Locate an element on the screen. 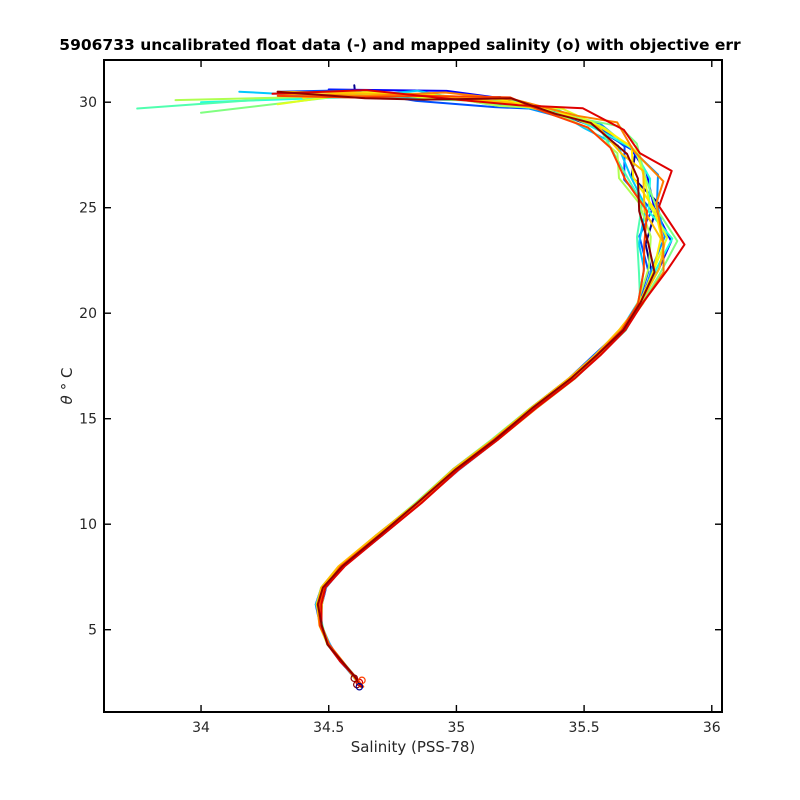 This screenshot has height=800, width=800. y-tick-label: 5 is located at coordinates (92, 631).